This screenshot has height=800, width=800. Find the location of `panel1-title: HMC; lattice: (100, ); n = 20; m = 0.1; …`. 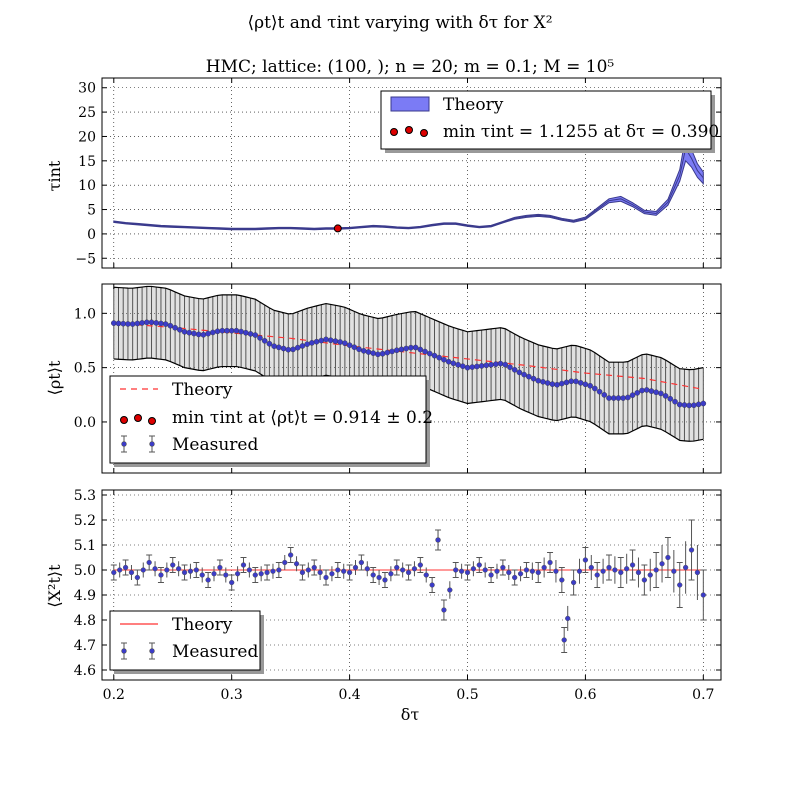

panel1-title: HMC; lattice: (100, ); n = 20; m = 0.1; … is located at coordinates (410, 67).